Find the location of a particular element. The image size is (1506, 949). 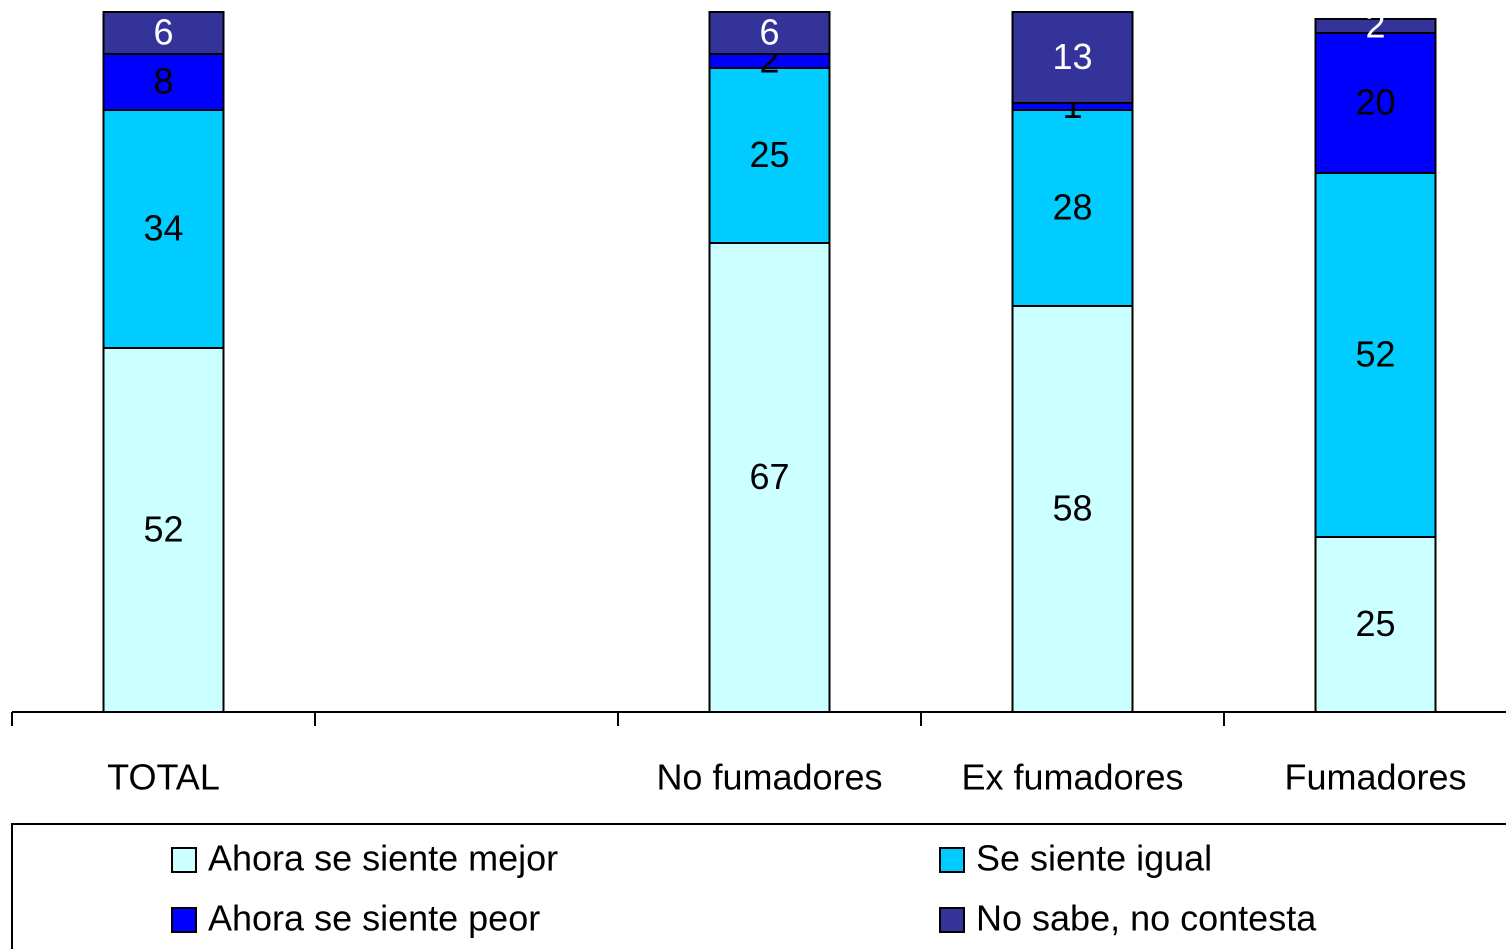

data-label: 67 is located at coordinates (769, 476).